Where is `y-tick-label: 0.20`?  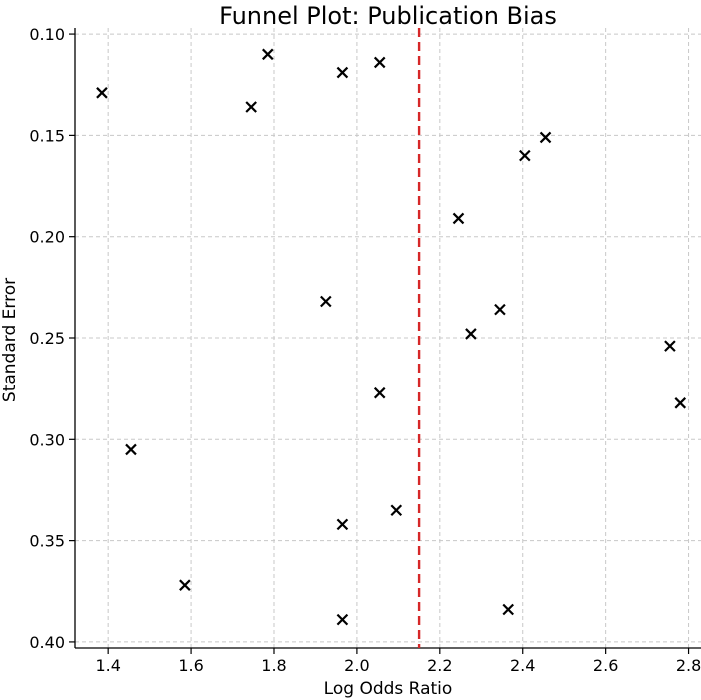 y-tick-label: 0.20 is located at coordinates (47, 237).